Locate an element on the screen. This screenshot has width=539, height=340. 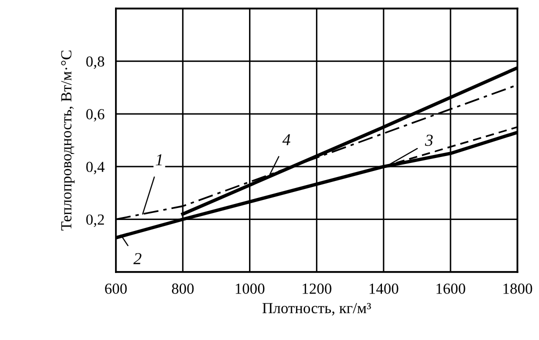
x-tick-label: 1400 is located at coordinates (384, 289).